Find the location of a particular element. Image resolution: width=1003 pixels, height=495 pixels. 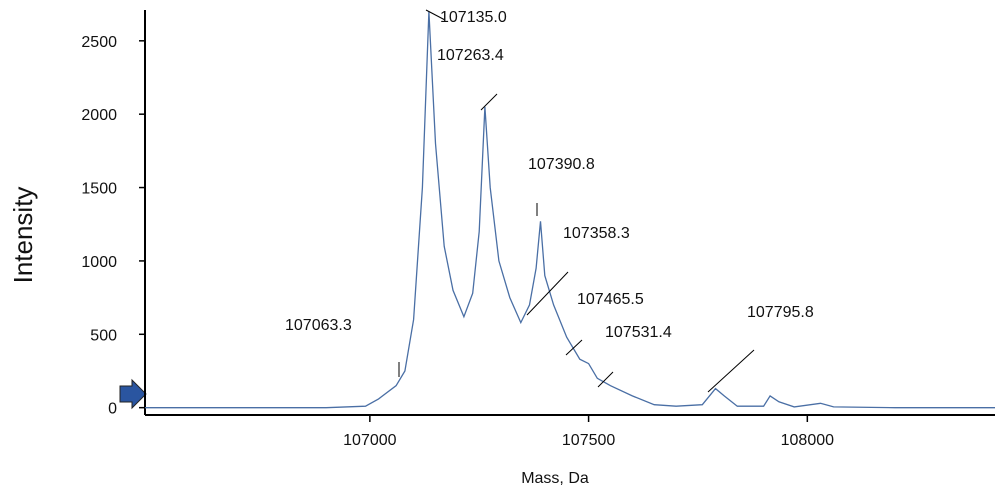

peak-label: 107358.3 is located at coordinates (596, 233).